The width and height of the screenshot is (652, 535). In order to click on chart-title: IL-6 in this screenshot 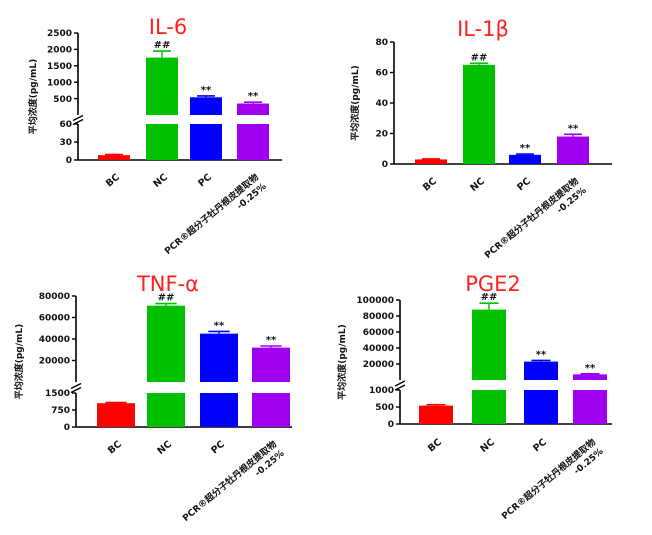, I will do `click(168, 27)`.